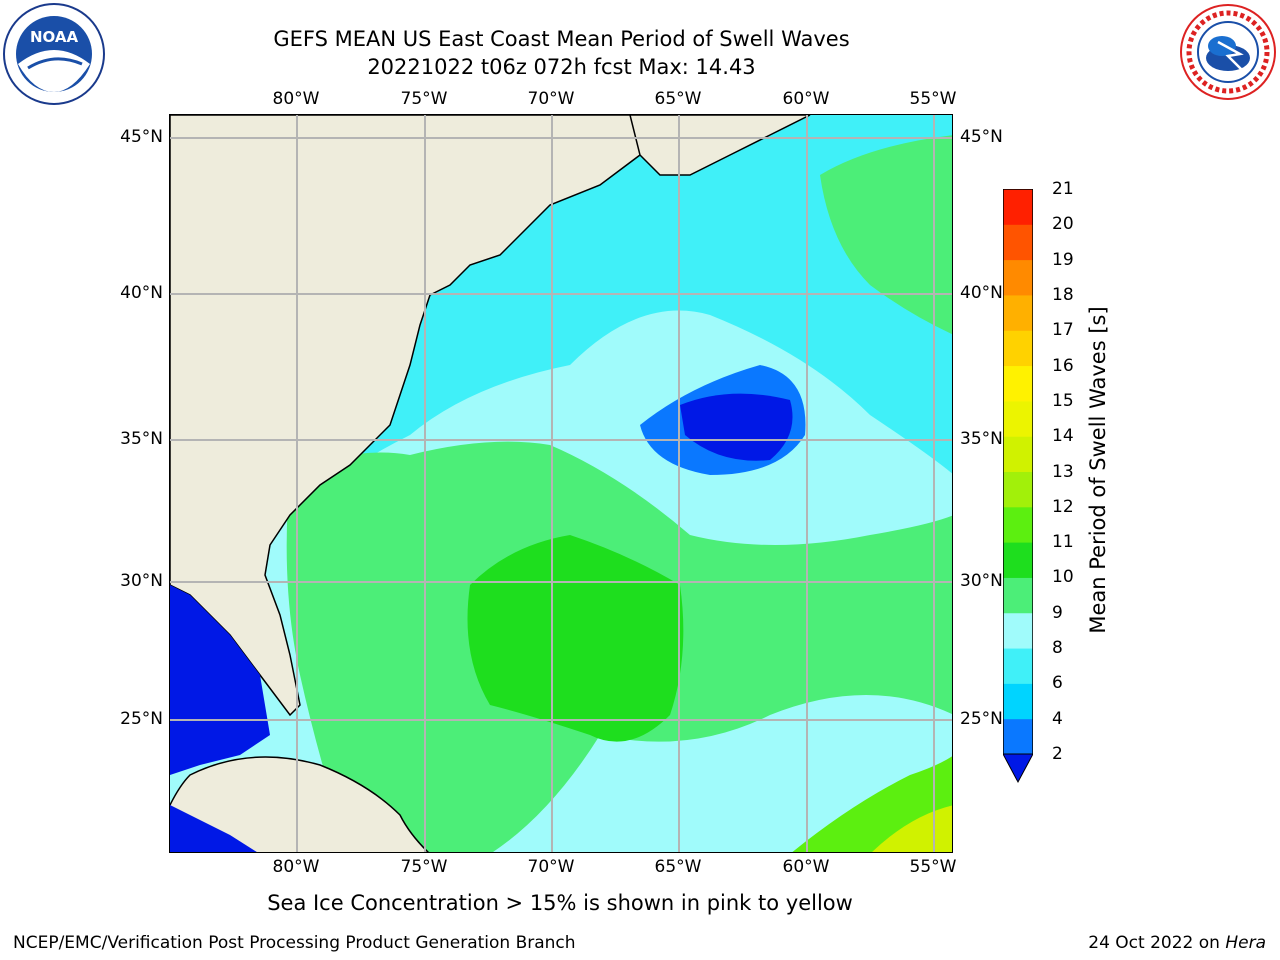 This screenshot has width=1280, height=960. Describe the element at coordinates (1057, 648) in the screenshot. I see `colorbar-tick-label: 8` at that location.